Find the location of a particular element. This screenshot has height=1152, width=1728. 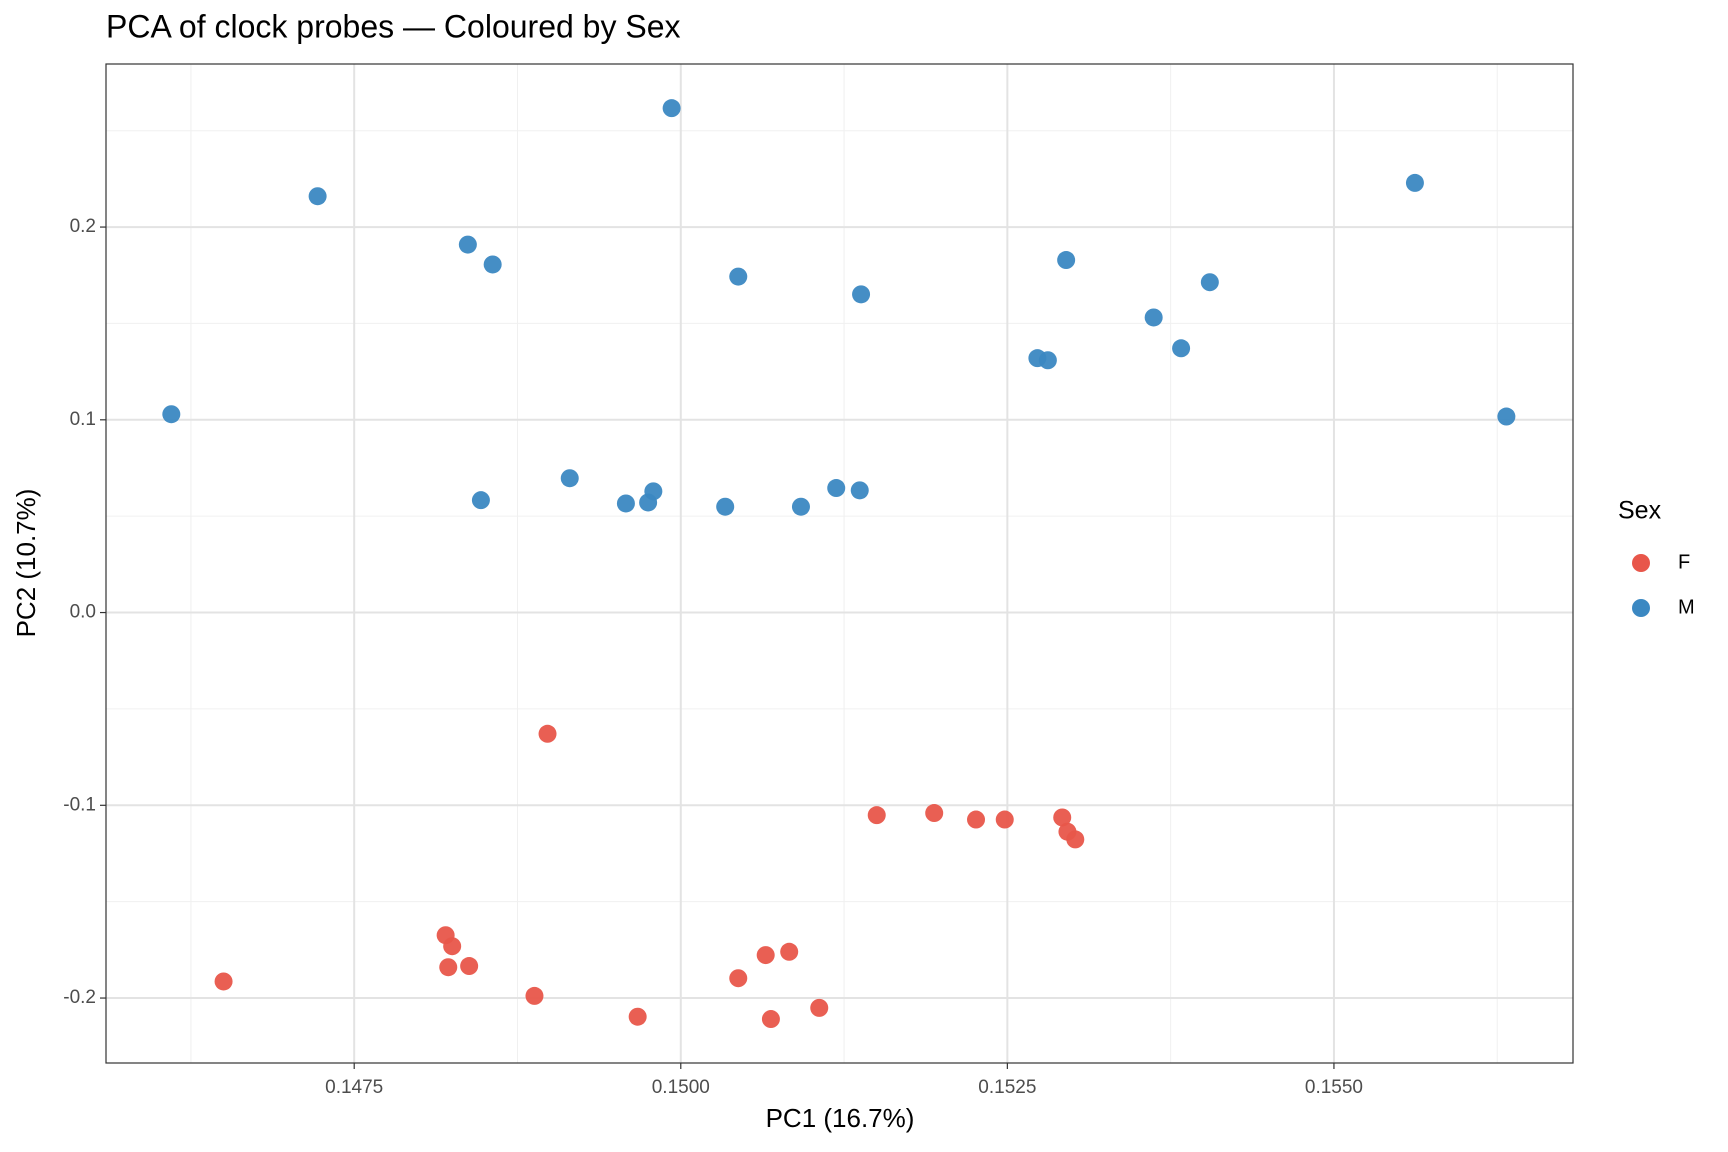

y-tick-label: 0.1 is located at coordinates (83, 419).